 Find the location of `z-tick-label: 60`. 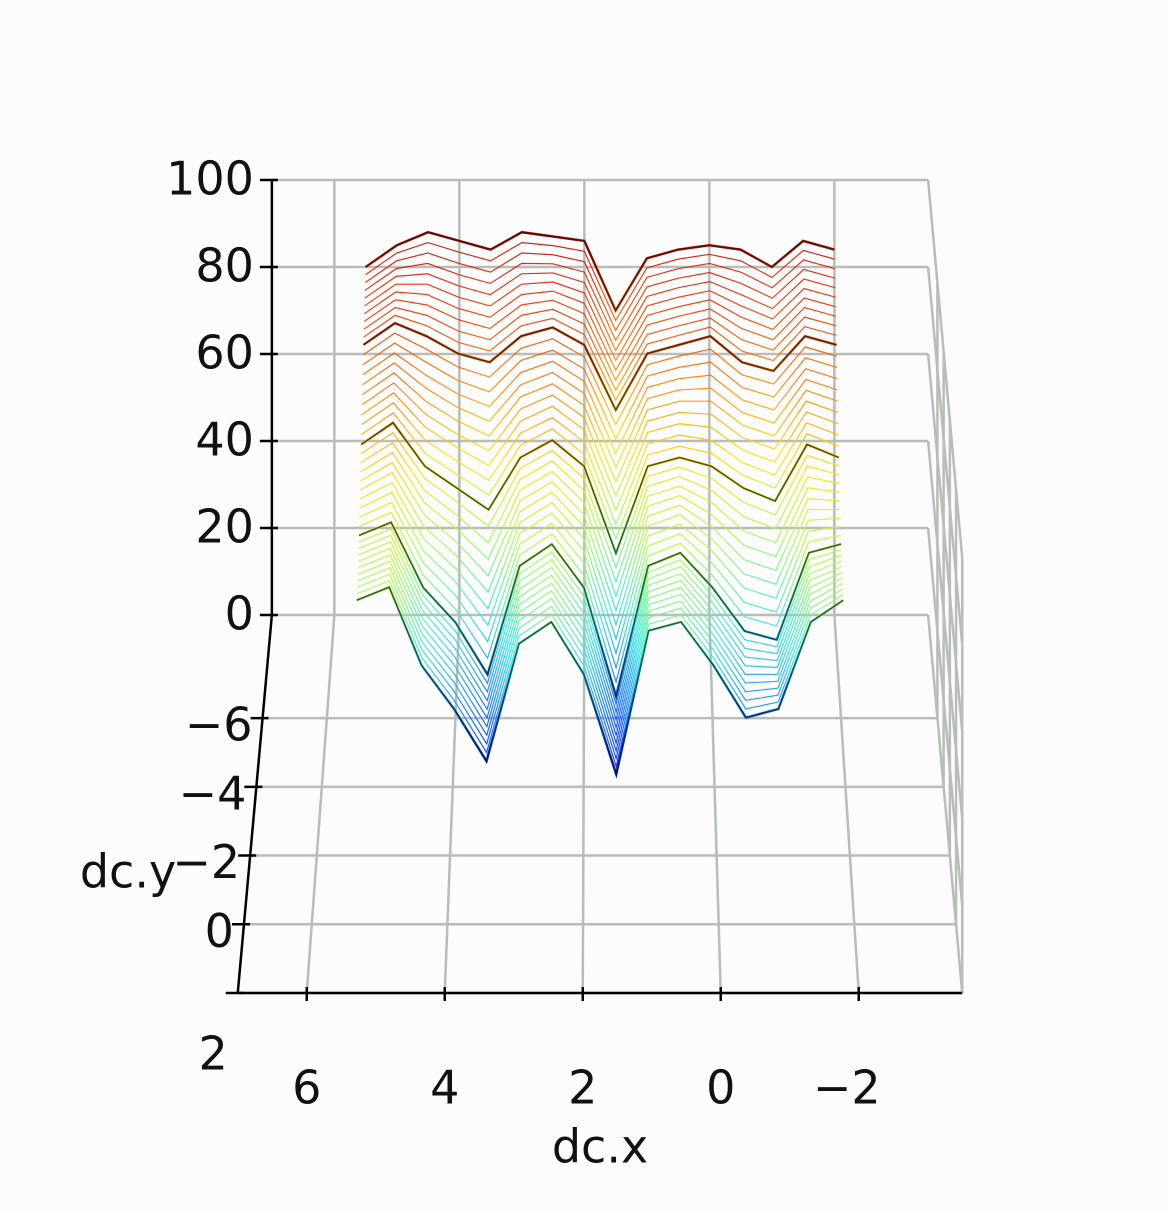

z-tick-label: 60 is located at coordinates (224, 353).